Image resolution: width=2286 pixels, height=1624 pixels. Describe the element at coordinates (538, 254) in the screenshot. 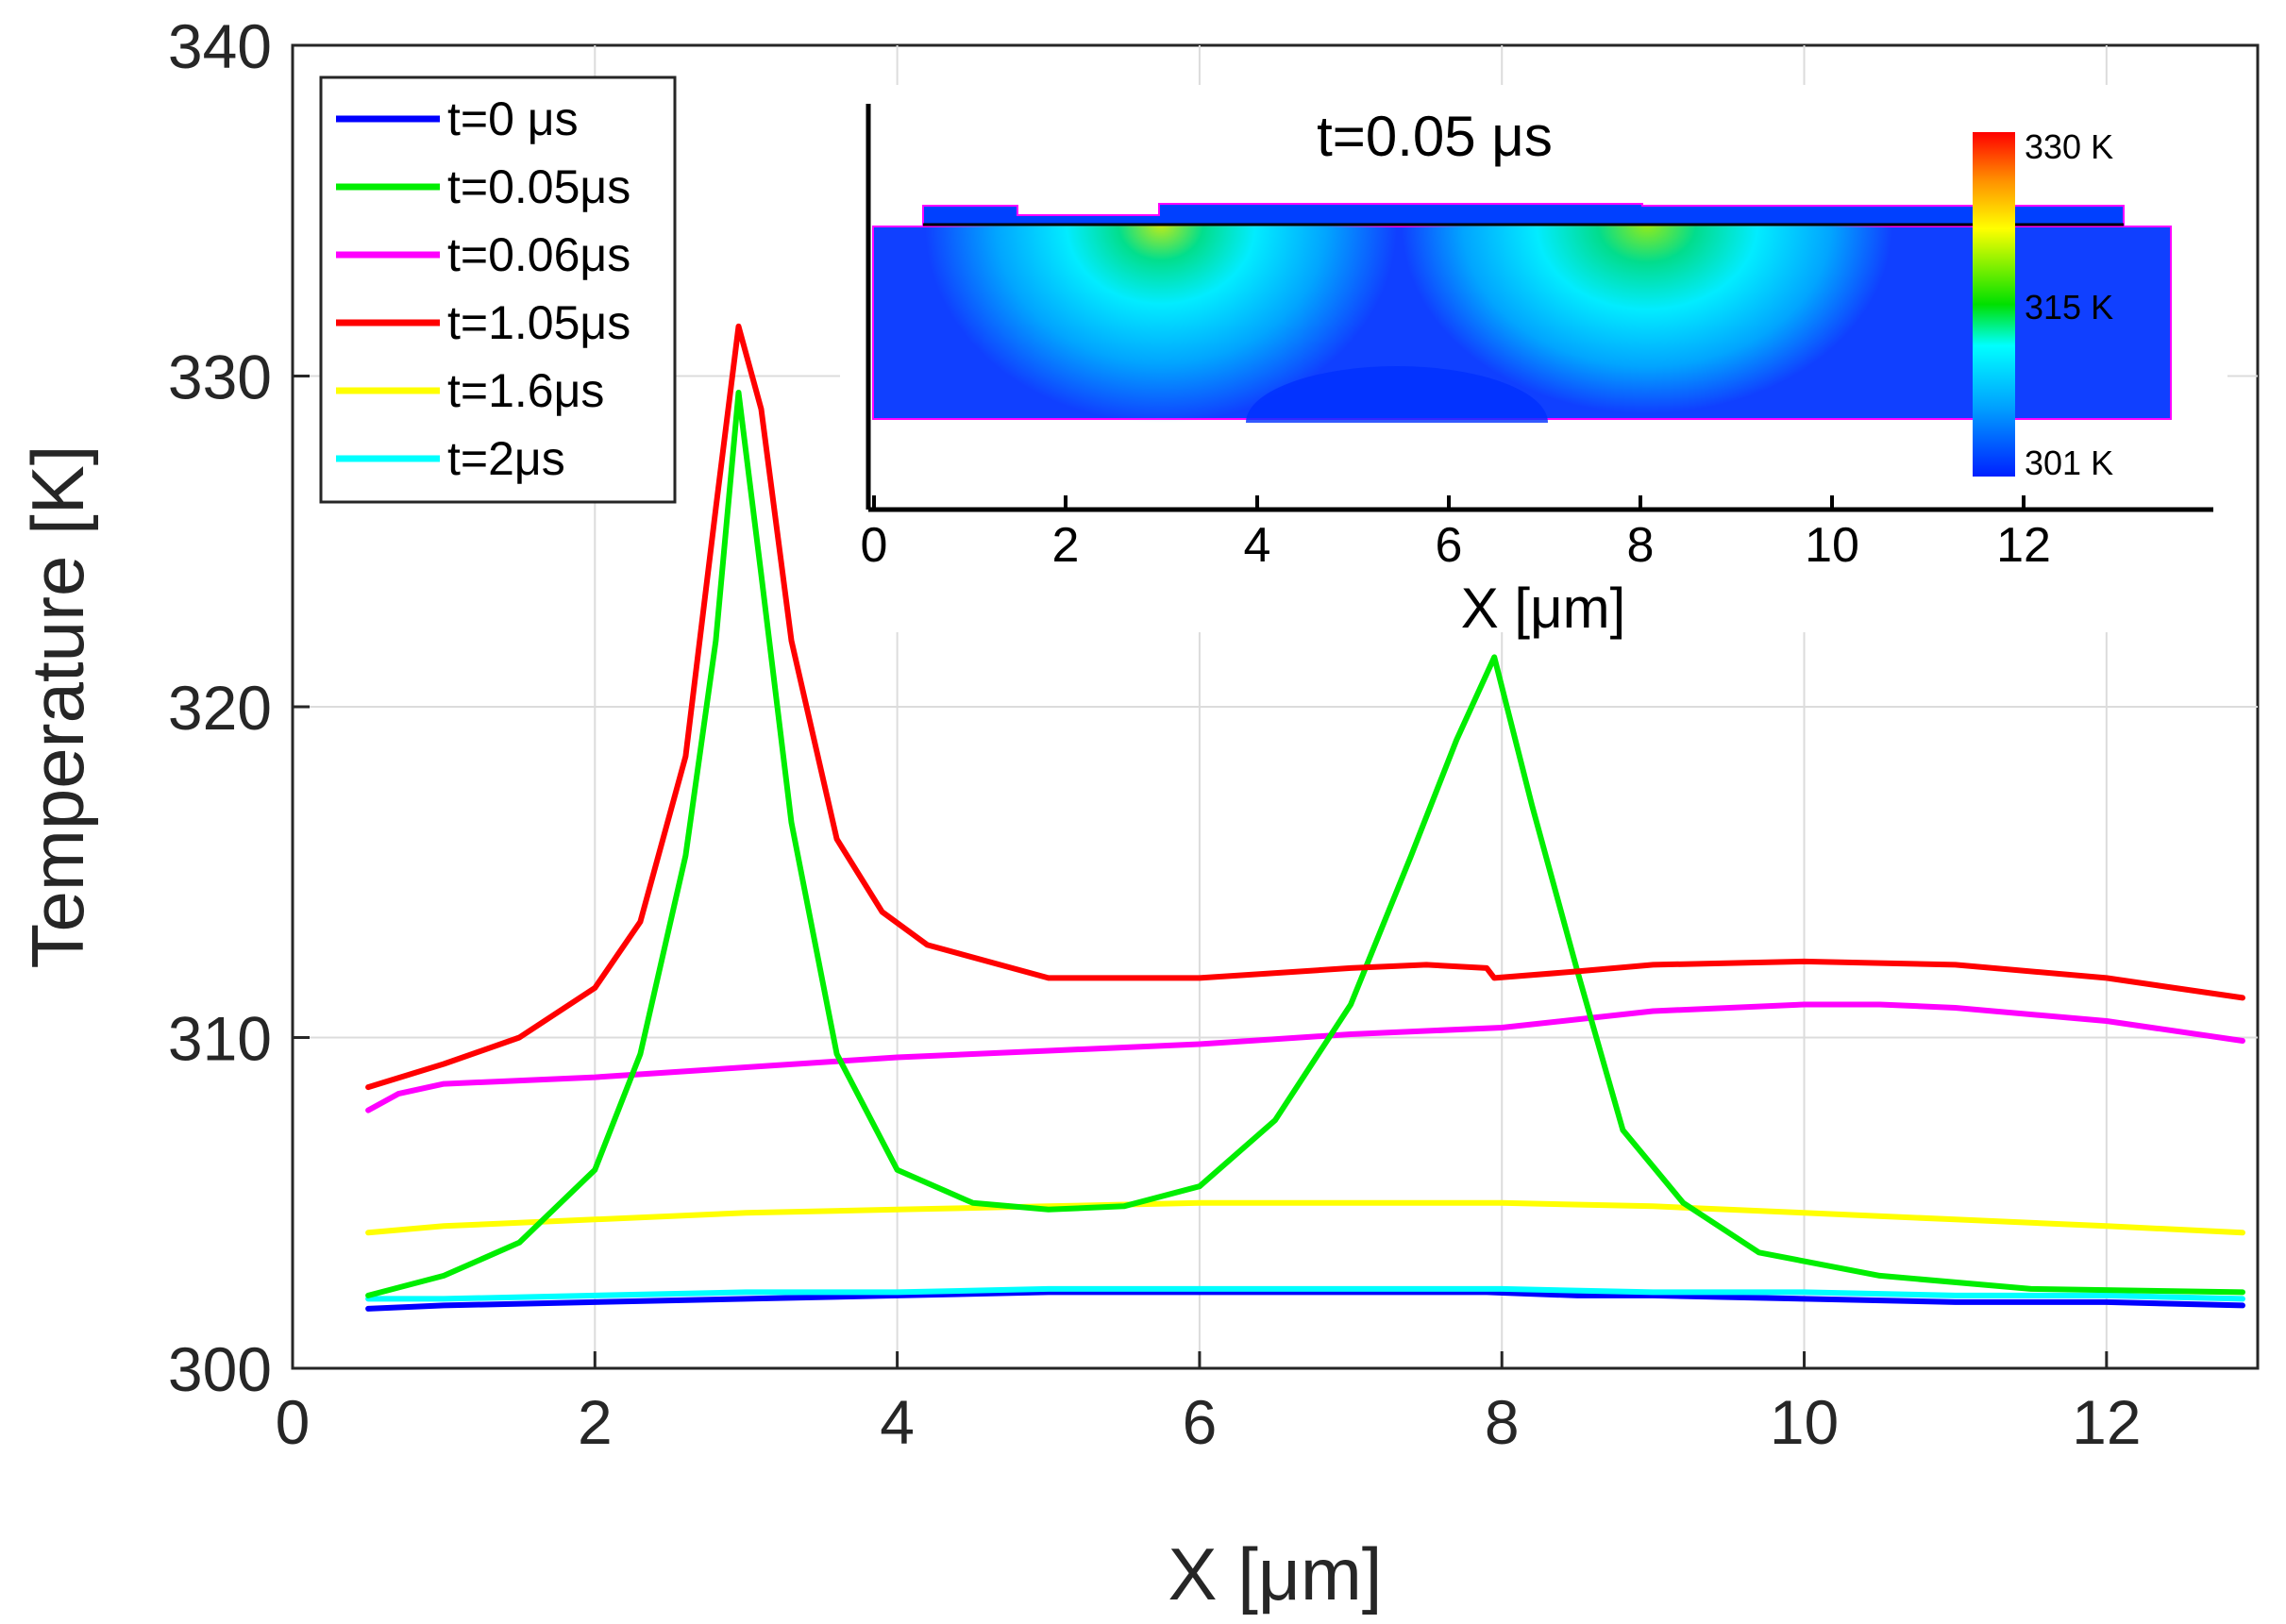

I see `legend-entry-label: t=0.06μs` at that location.